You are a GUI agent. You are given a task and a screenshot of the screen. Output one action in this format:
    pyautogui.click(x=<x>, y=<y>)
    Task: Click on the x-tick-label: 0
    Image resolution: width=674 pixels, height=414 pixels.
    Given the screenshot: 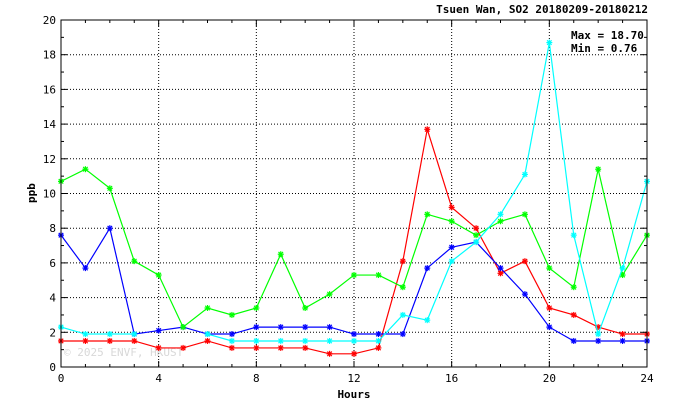 What is the action you would take?
    pyautogui.click(x=61, y=378)
    